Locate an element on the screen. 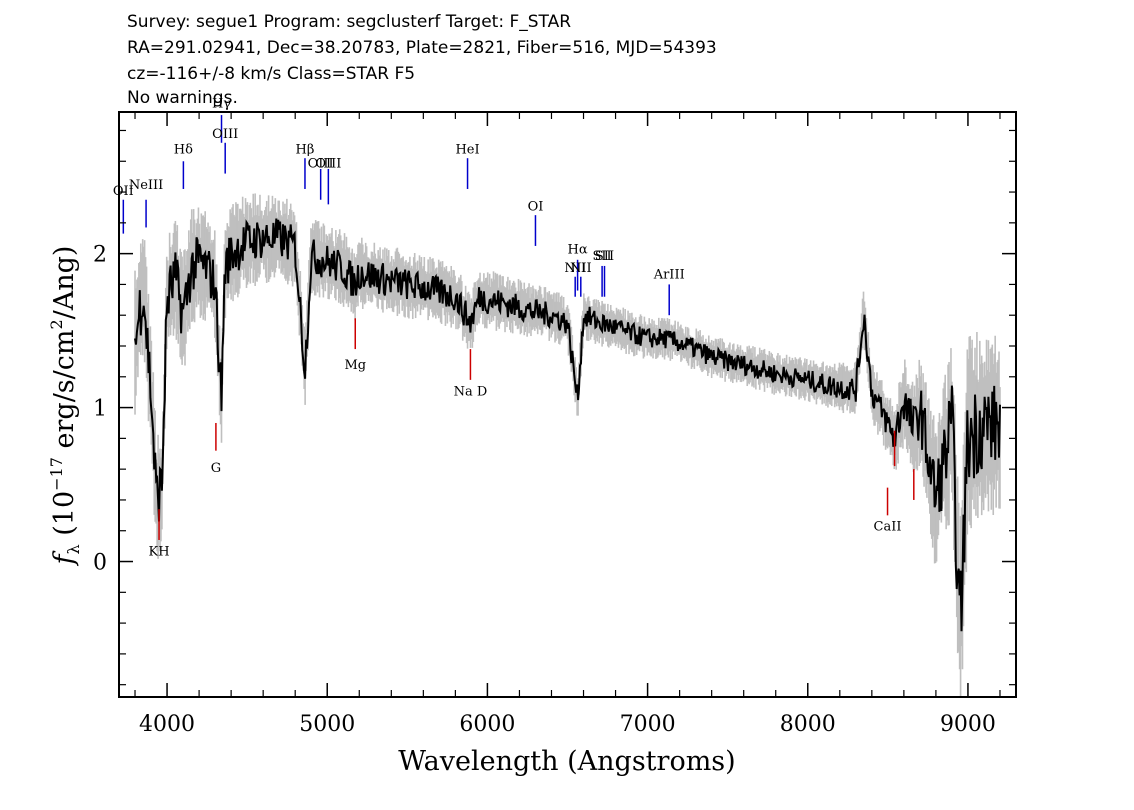 This screenshot has height=810, width=1134. line-marker-label: Hα is located at coordinates (578, 250).